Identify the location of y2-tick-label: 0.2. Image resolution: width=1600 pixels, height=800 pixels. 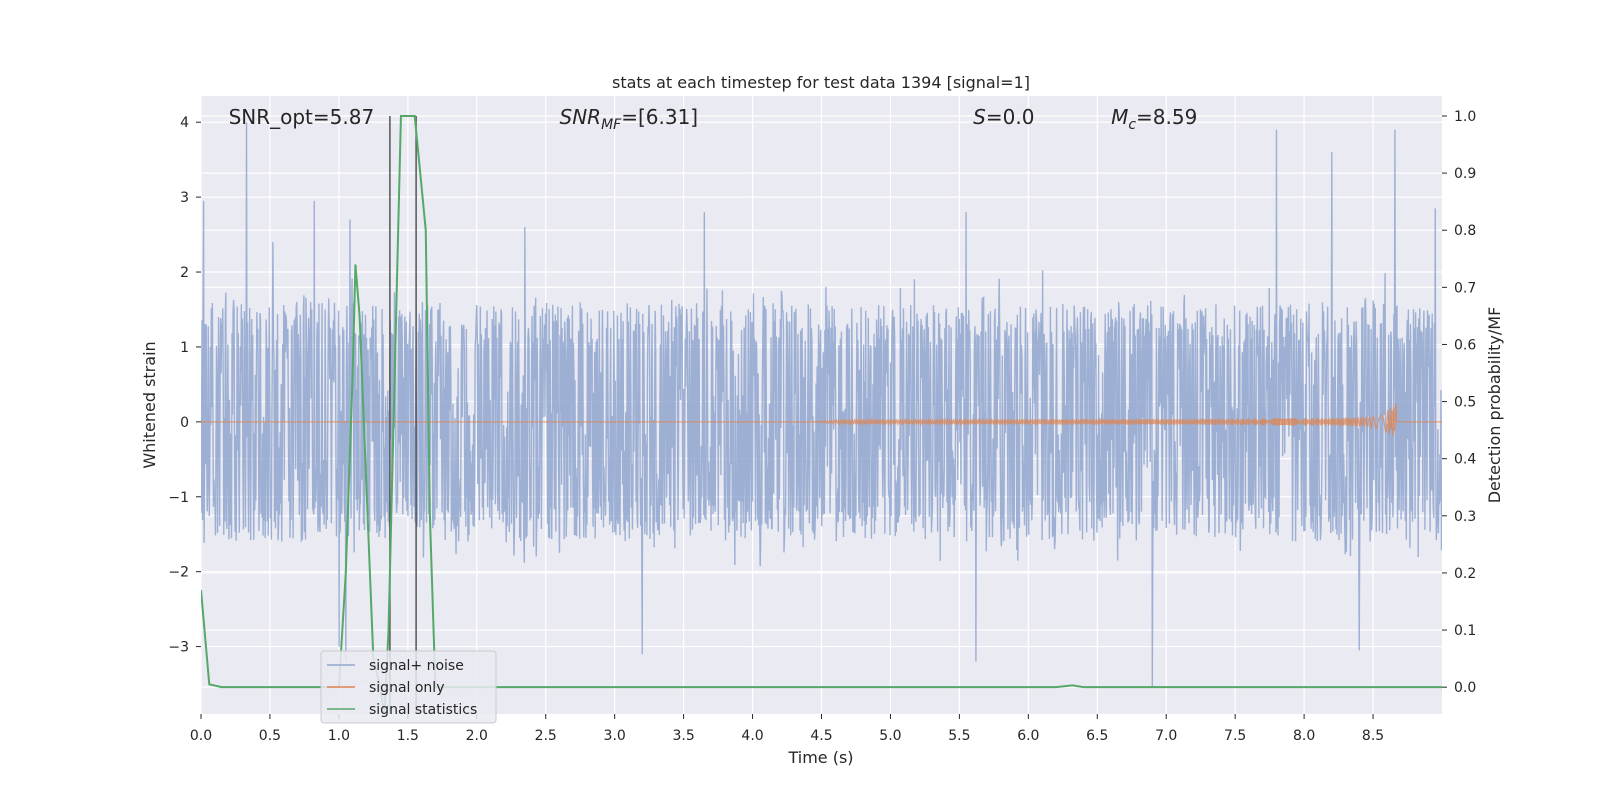
(1465, 574).